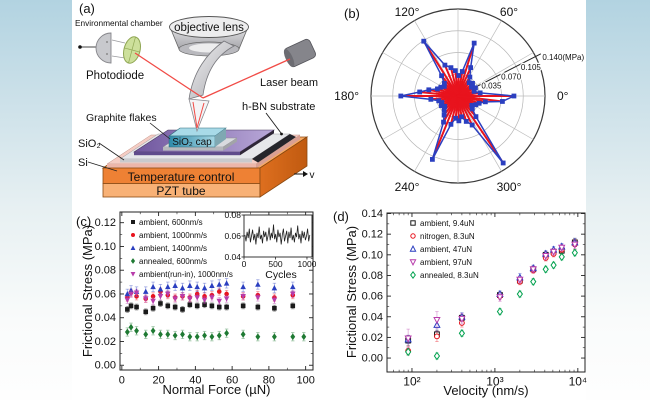  Describe the element at coordinates (89, 144) in the screenshot. I see `sio2-layer-label: SiO₂` at that location.